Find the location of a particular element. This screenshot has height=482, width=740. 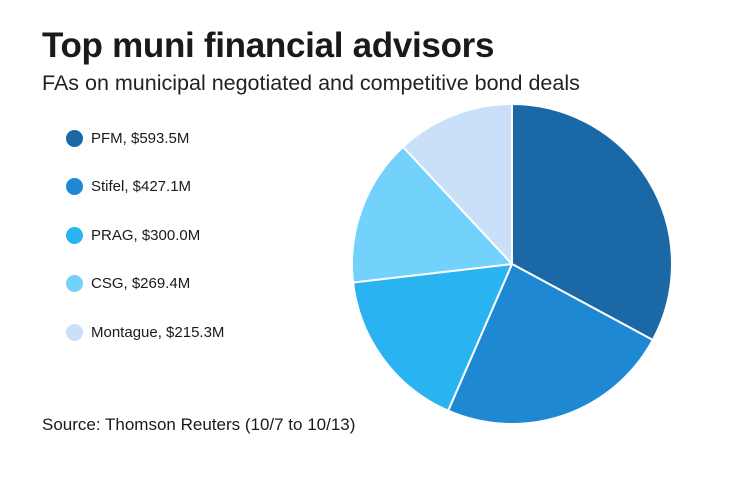

pie-slice-montague is located at coordinates (457, 184).